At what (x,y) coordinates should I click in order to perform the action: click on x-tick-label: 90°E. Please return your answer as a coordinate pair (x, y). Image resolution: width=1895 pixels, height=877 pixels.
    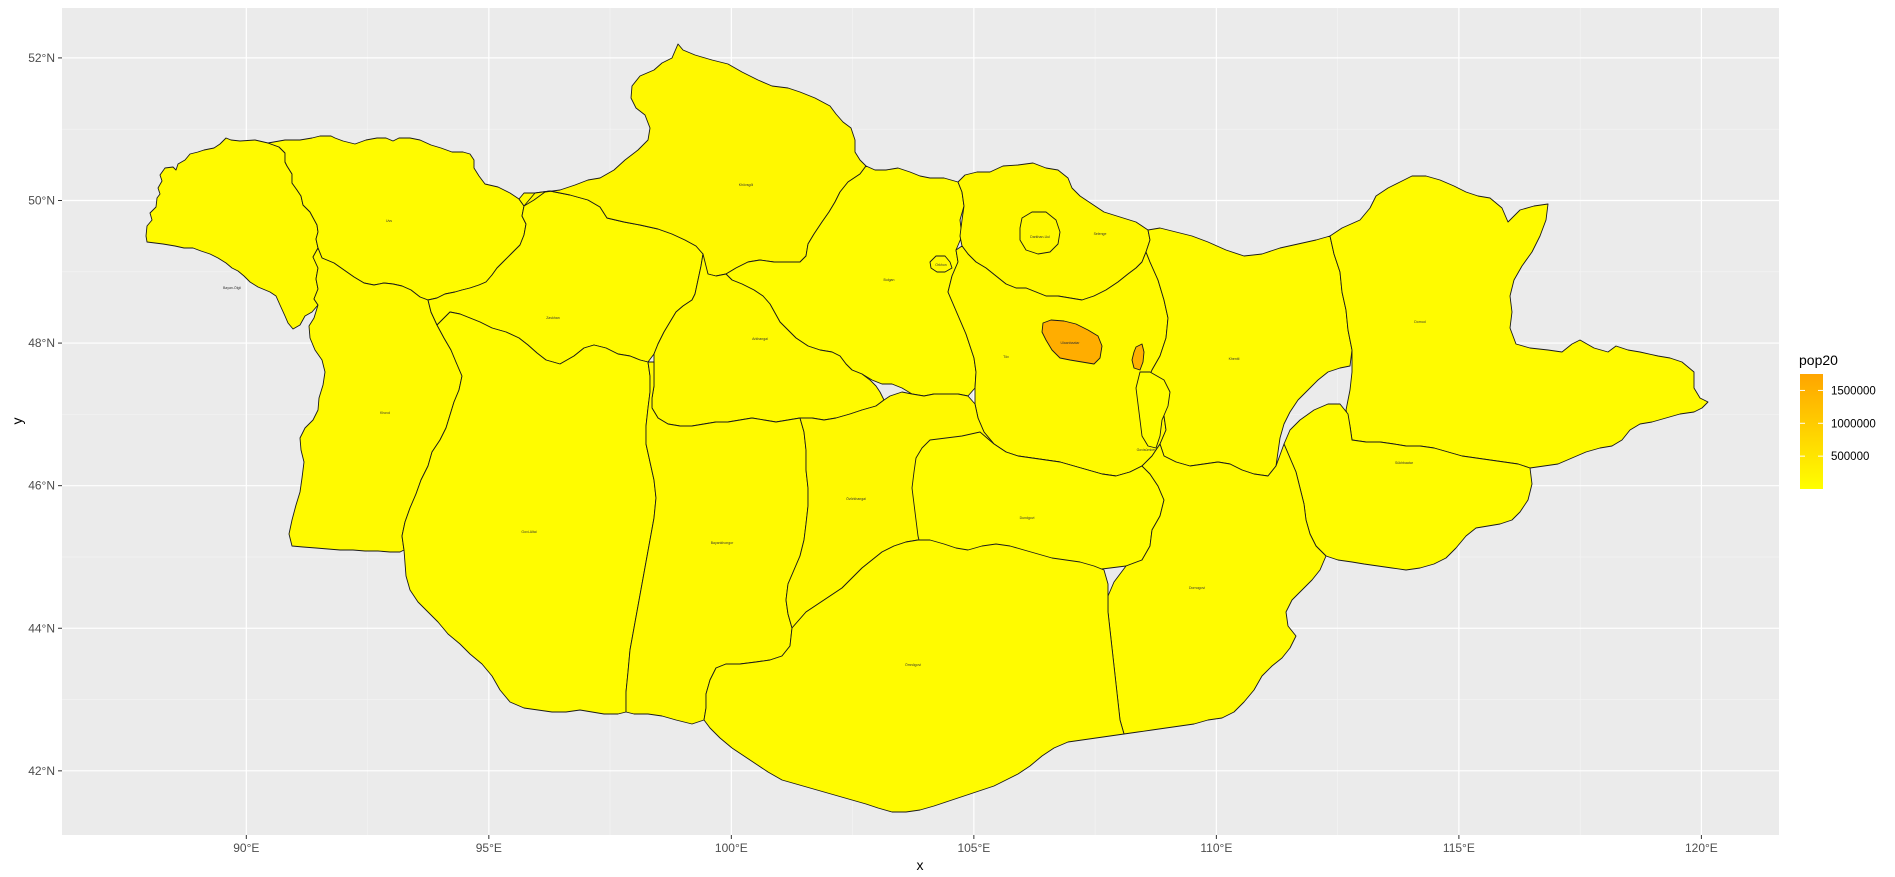
    Looking at the image, I should click on (246, 848).